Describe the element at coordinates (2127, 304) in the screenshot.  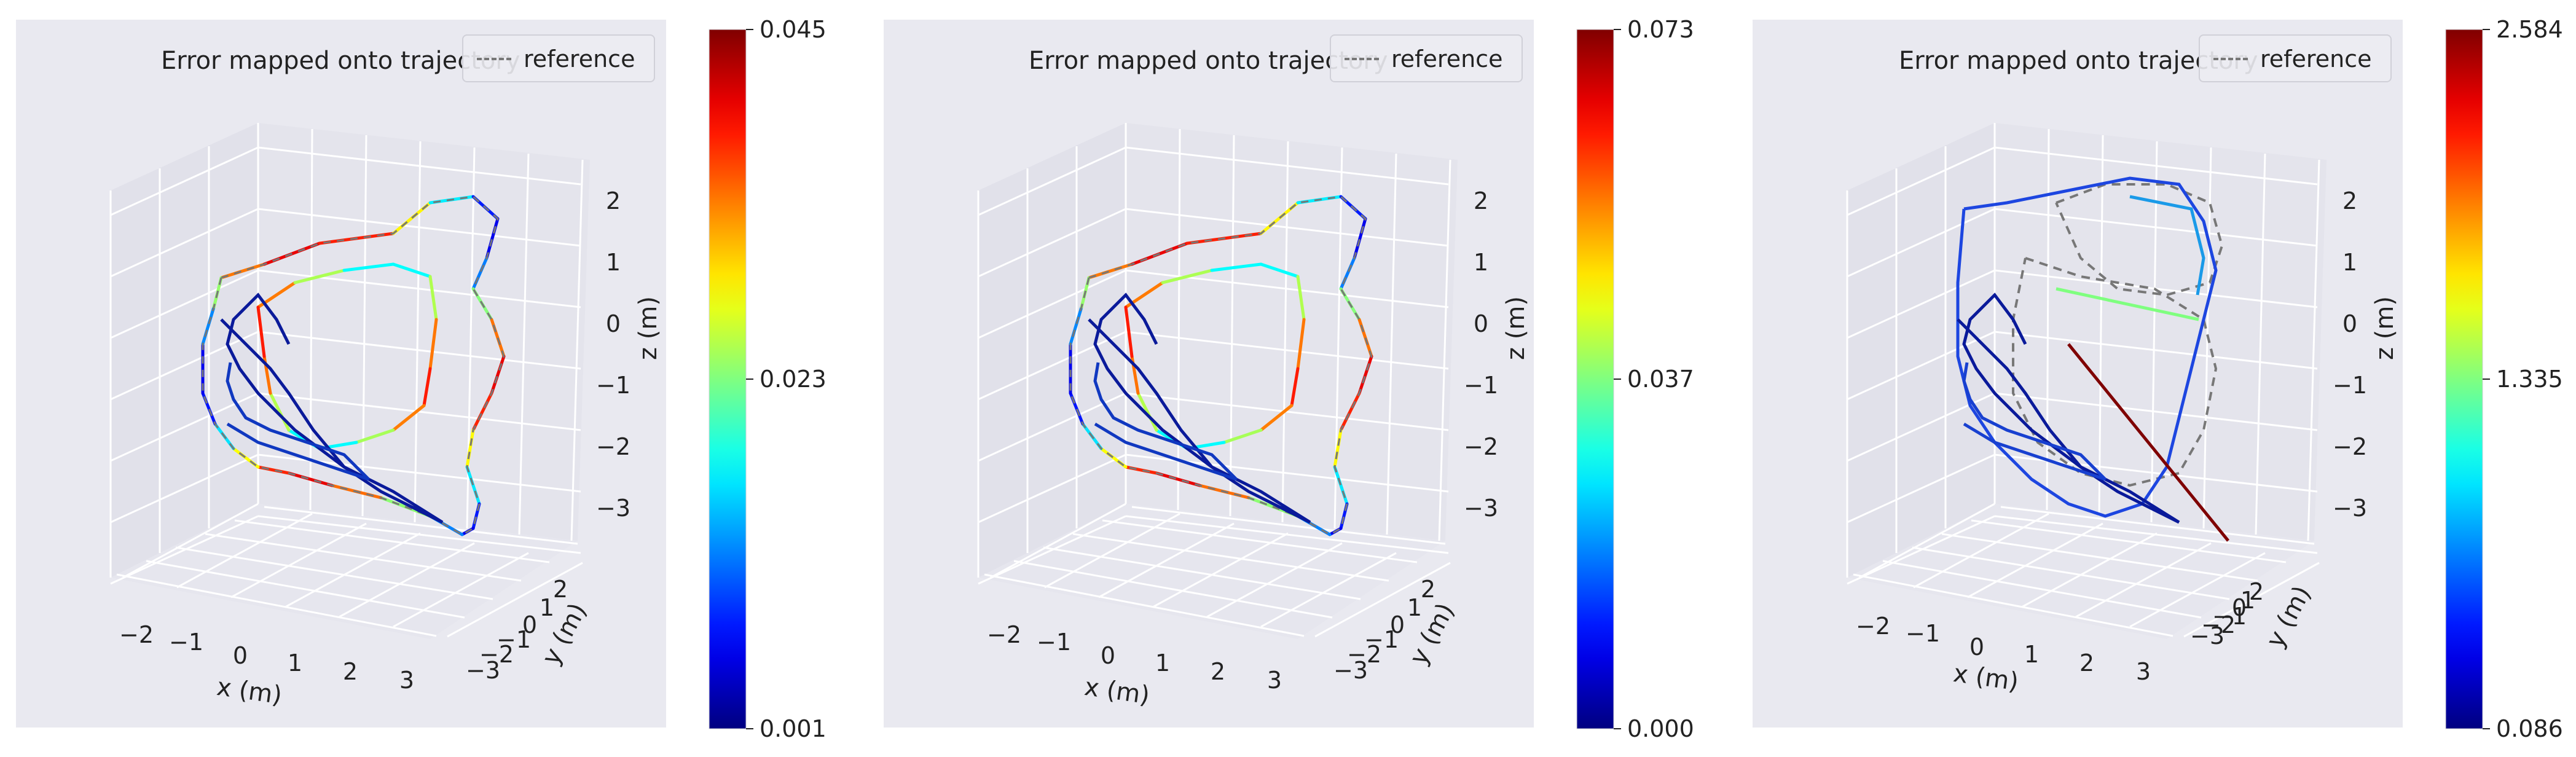
I see `outlier-segment` at that location.